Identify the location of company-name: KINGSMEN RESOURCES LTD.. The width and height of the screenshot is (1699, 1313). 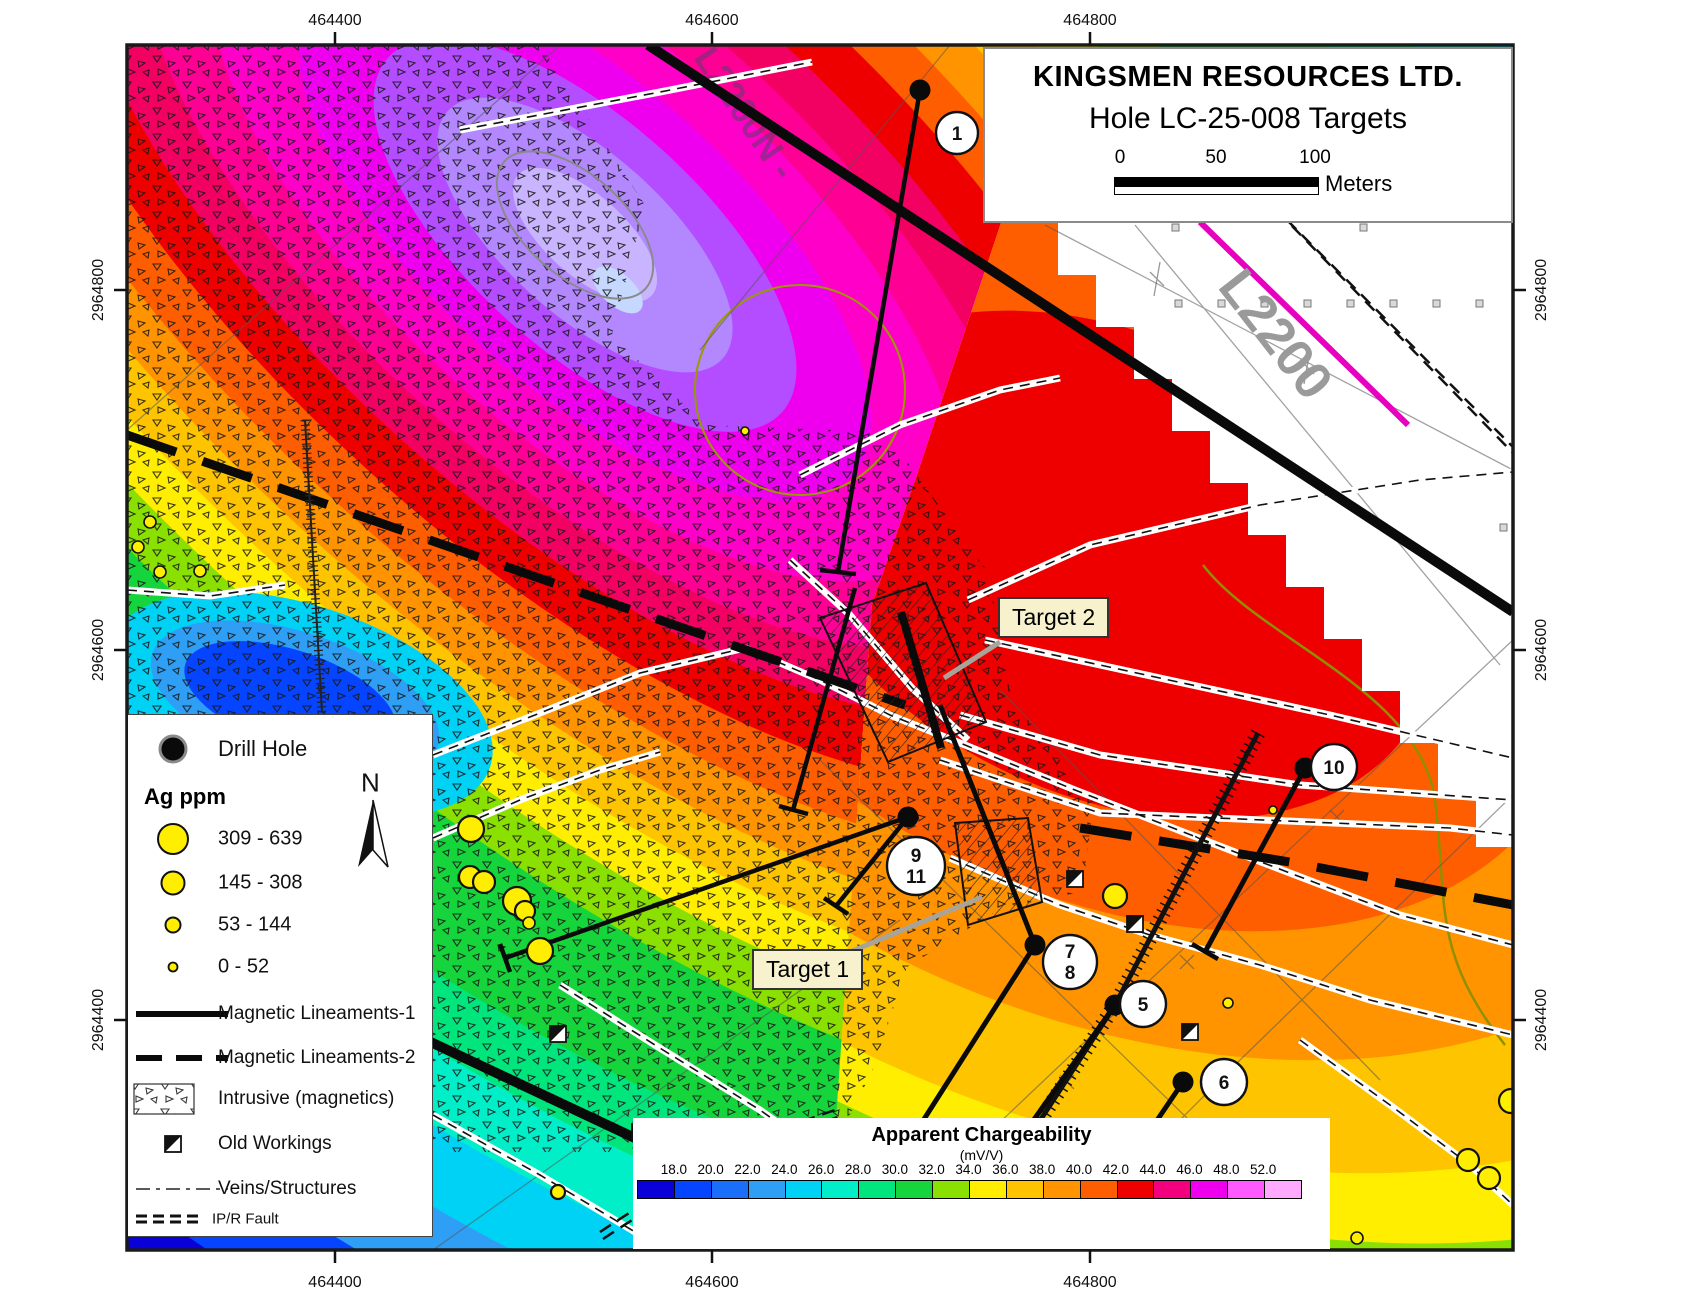
(1248, 77).